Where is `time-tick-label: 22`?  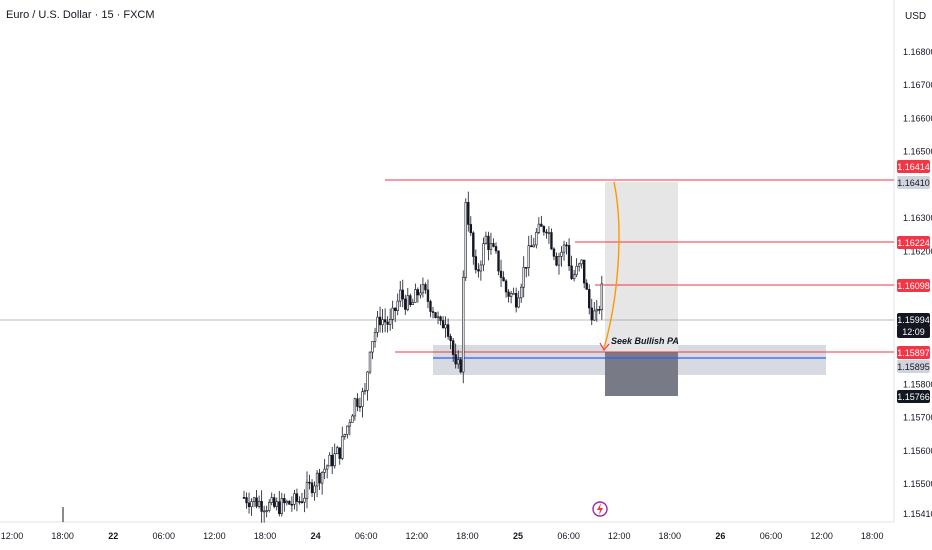
time-tick-label: 22 is located at coordinates (113, 536).